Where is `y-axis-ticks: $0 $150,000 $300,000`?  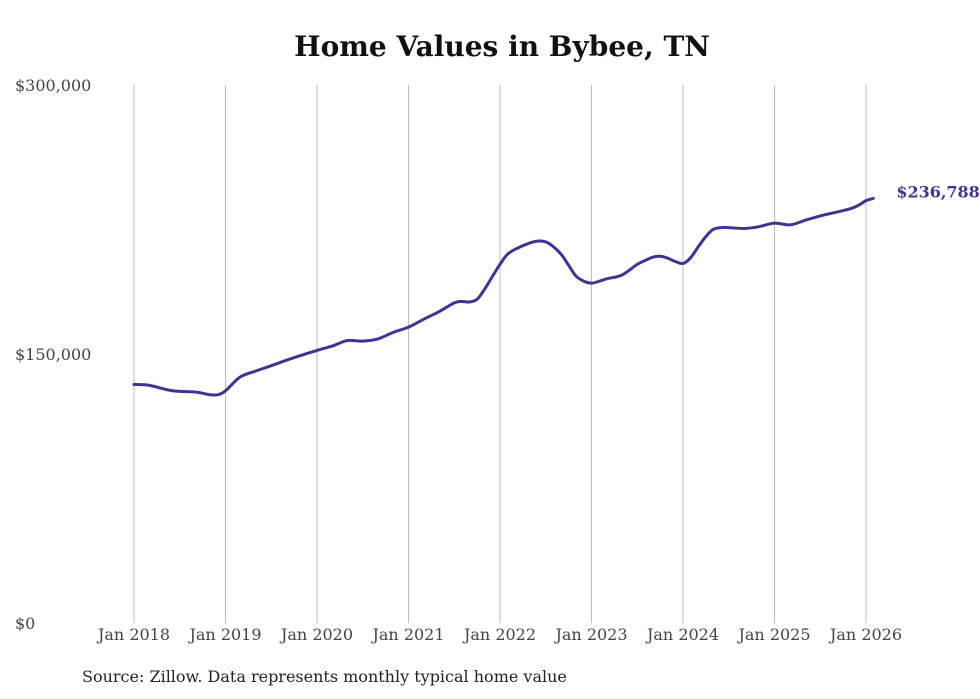
y-axis-ticks: $0 $150,000 $300,000 is located at coordinates (53, 354).